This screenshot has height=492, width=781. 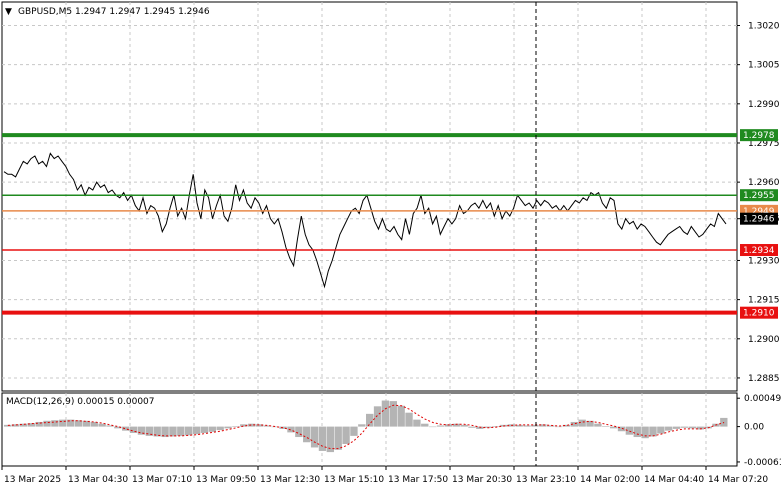 What do you see at coordinates (80, 402) in the screenshot?
I see `macd-title: MACD(12,26,9) 0.00015 0.00007` at bounding box center [80, 402].